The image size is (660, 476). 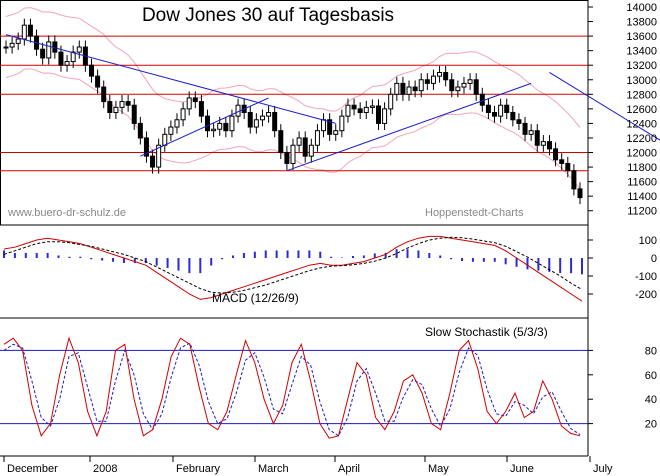 I want to click on main-y-tick-label: 11600, so click(x=642, y=183).